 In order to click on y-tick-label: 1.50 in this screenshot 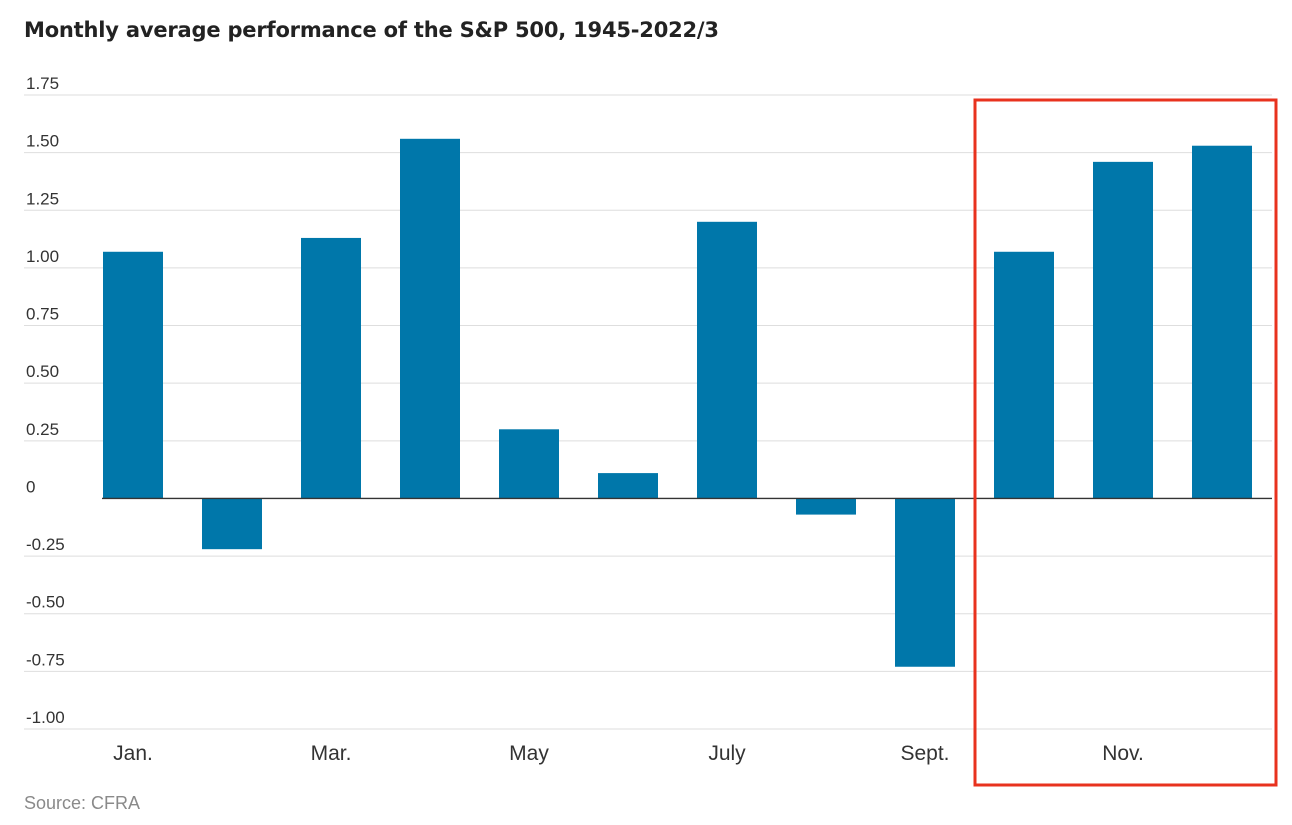, I will do `click(42, 141)`.